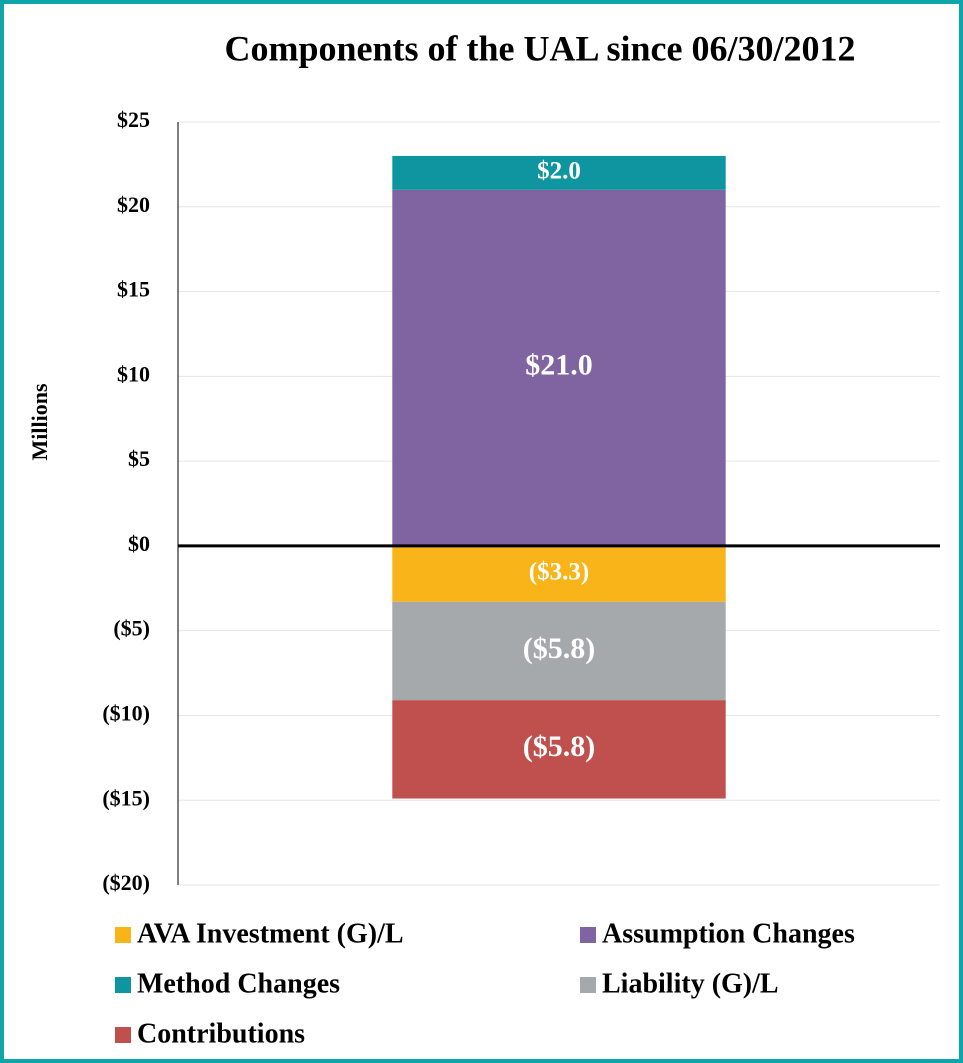 This screenshot has width=963, height=1063. Describe the element at coordinates (133, 373) in the screenshot. I see `y-tick-label: $10` at that location.